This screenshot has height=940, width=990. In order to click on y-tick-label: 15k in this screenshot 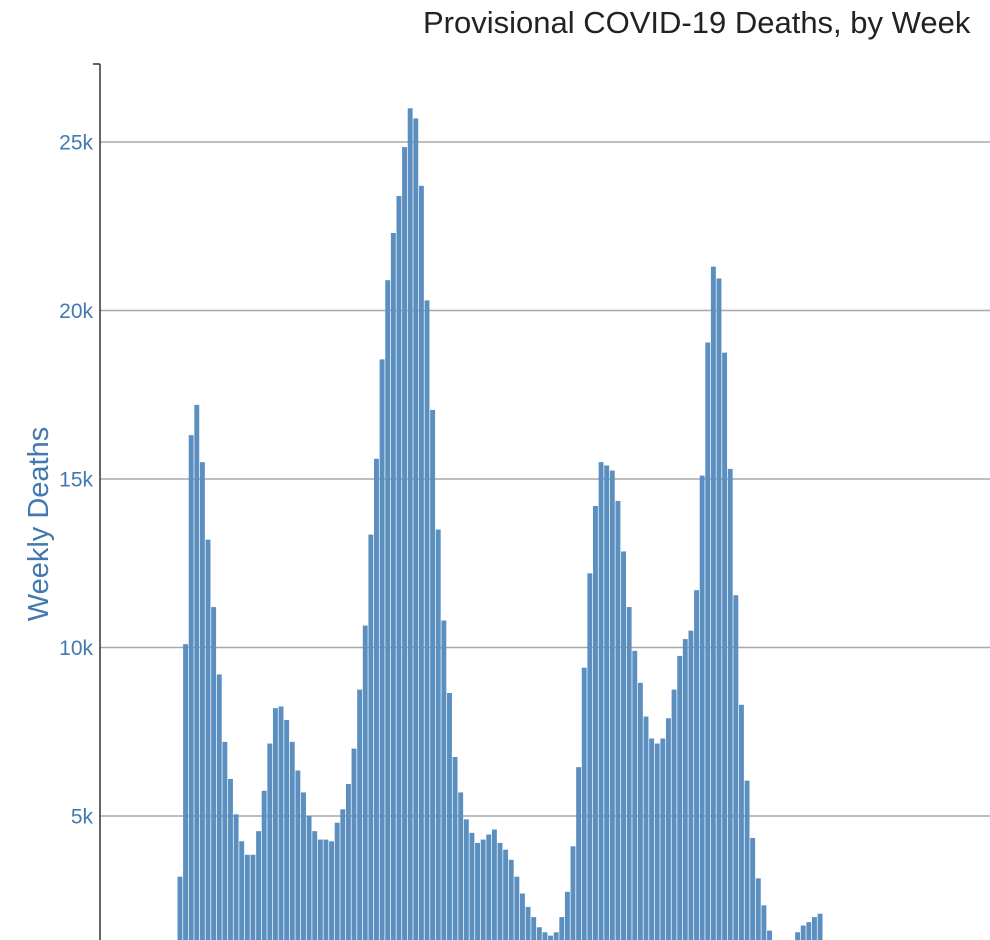, I will do `click(76, 480)`.